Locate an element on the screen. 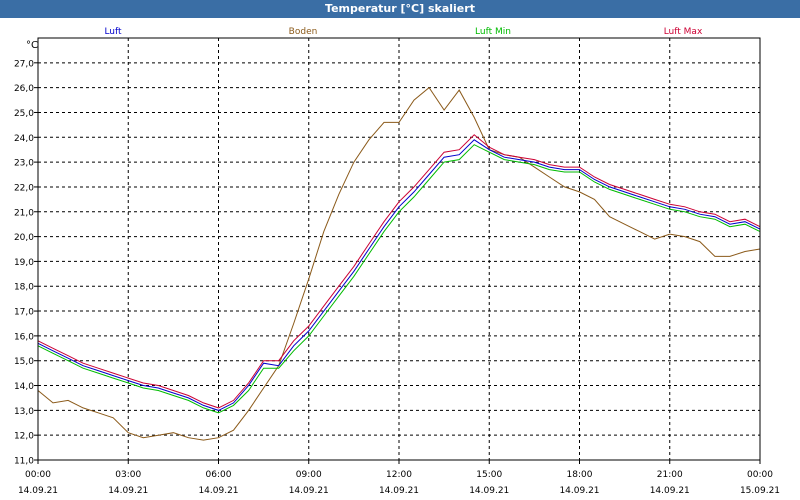 The image size is (800, 500). y-tick-label: 18,0 is located at coordinates (24, 288).